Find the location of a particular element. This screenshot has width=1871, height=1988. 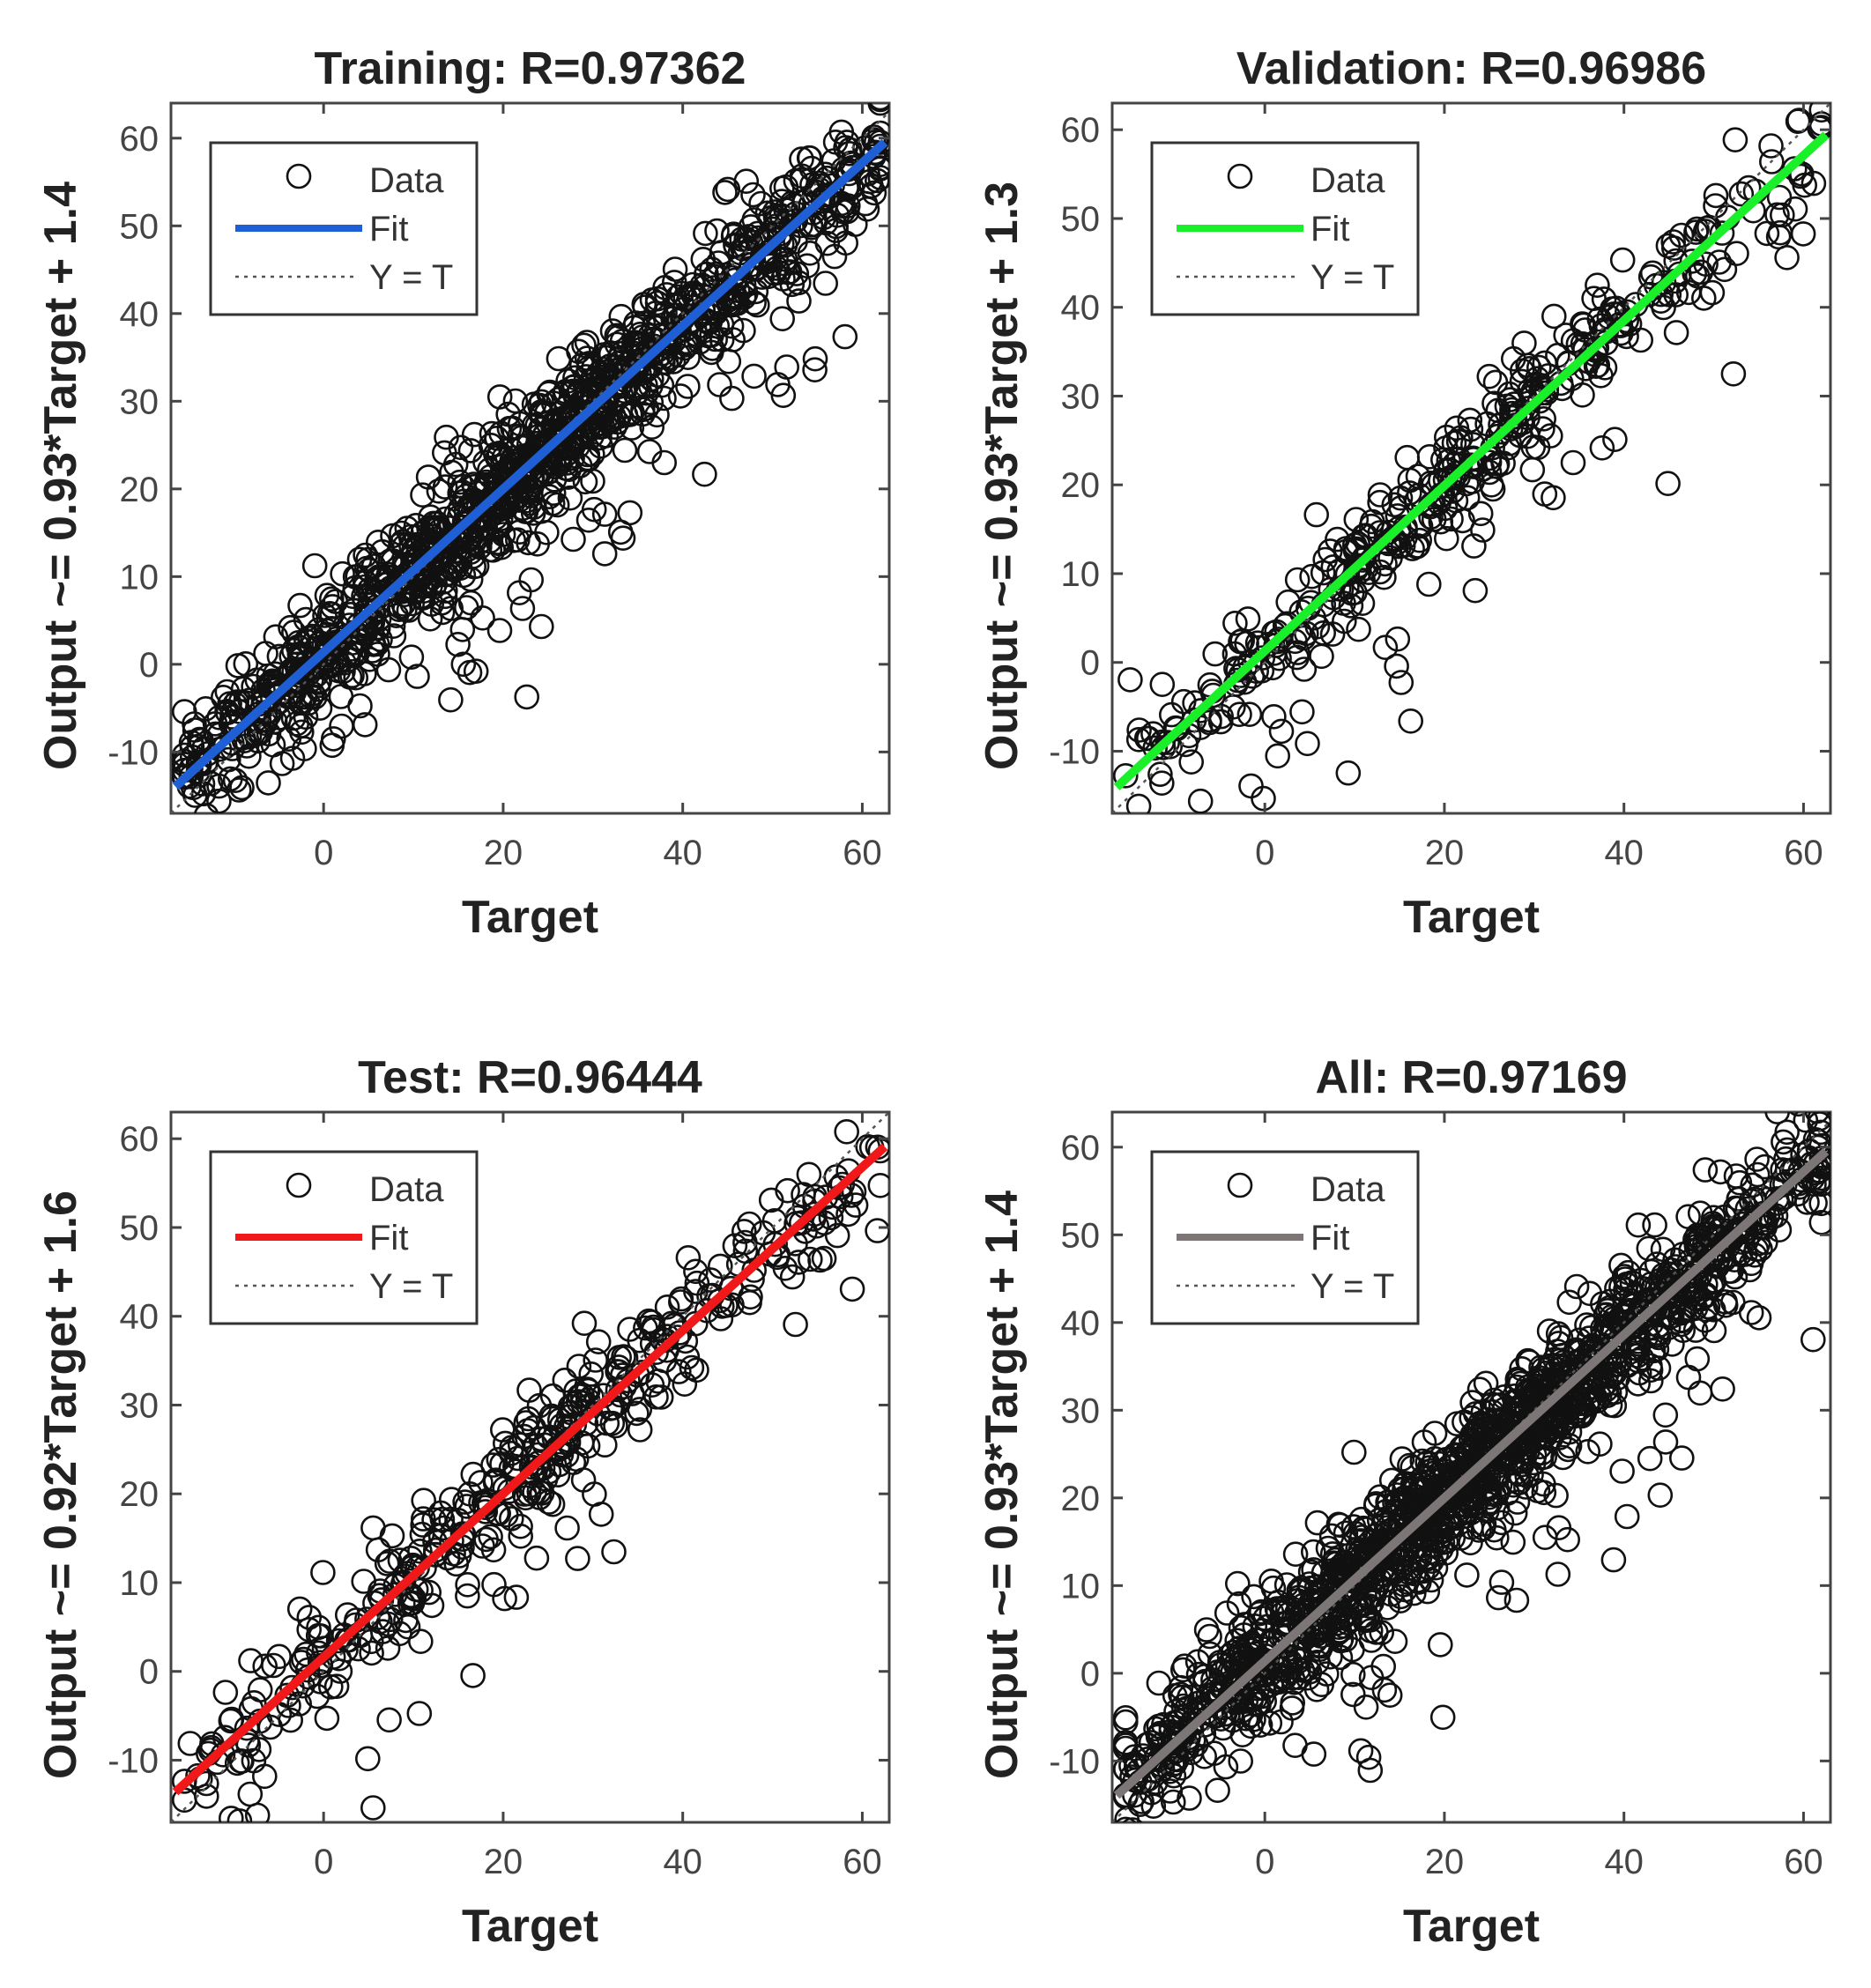

y-tick-label: 60 is located at coordinates (140, 1140).